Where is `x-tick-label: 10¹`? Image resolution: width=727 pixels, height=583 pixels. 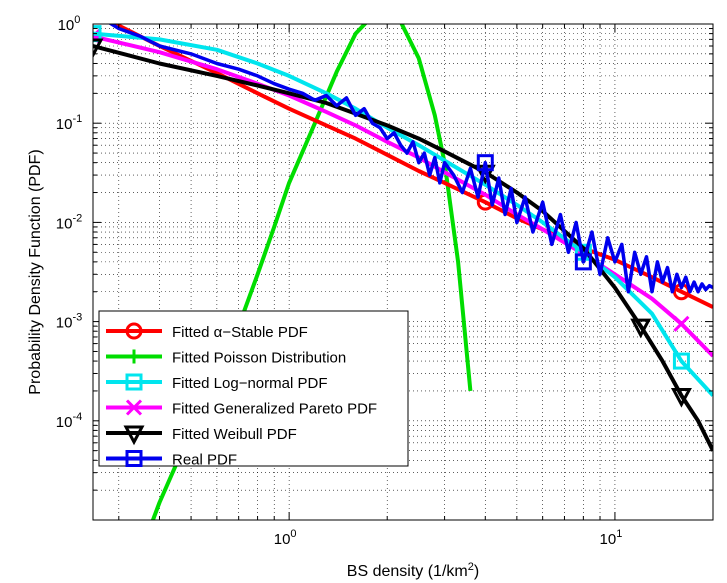
x-tick-label: 10¹ is located at coordinates (611, 538).